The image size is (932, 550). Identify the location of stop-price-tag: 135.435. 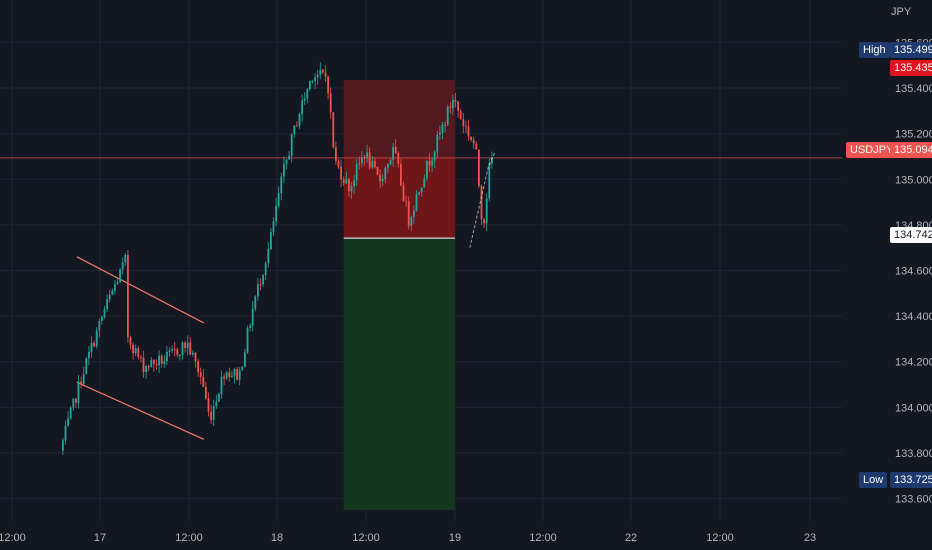
(911, 68).